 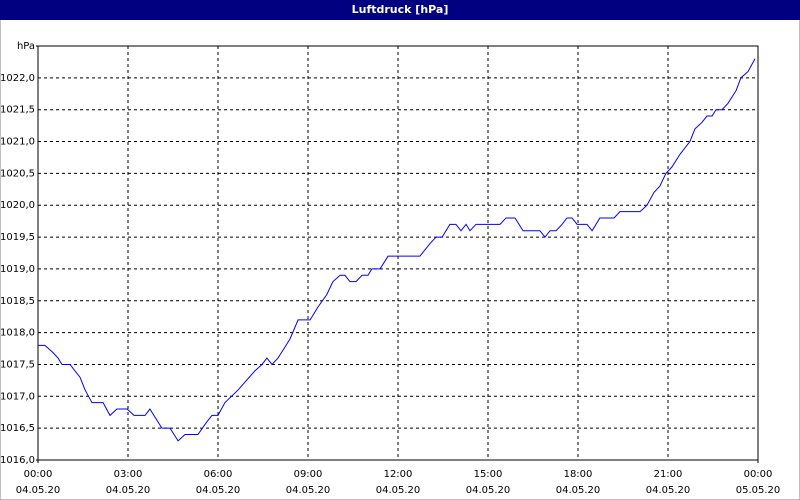 What do you see at coordinates (26, 46) in the screenshot?
I see `y-tick-label: hPa` at bounding box center [26, 46].